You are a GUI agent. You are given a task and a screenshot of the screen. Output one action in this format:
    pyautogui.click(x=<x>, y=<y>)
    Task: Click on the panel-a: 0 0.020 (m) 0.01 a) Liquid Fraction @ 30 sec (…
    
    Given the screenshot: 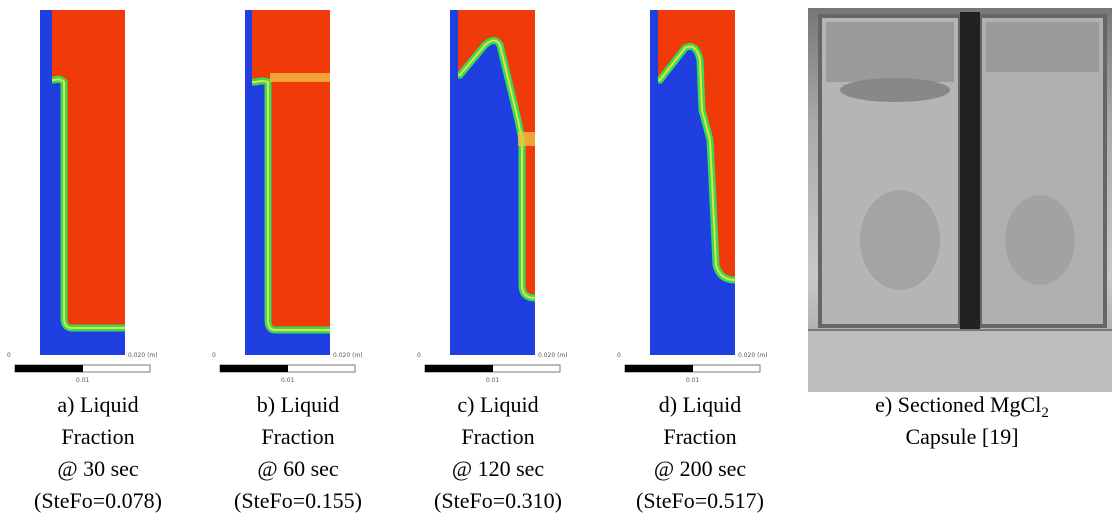 What is the action you would take?
    pyautogui.click(x=84, y=432)
    